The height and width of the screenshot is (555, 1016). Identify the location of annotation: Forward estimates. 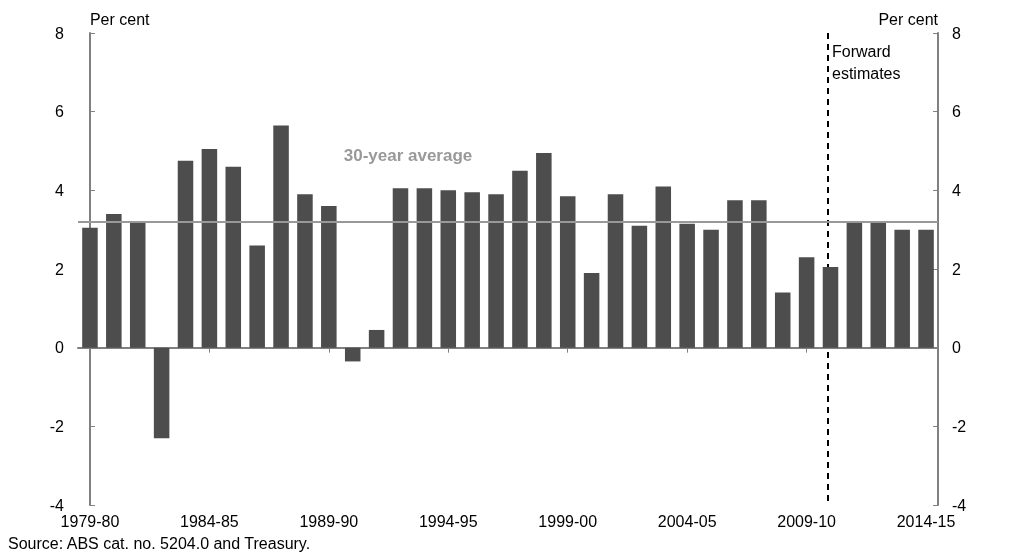
(866, 62).